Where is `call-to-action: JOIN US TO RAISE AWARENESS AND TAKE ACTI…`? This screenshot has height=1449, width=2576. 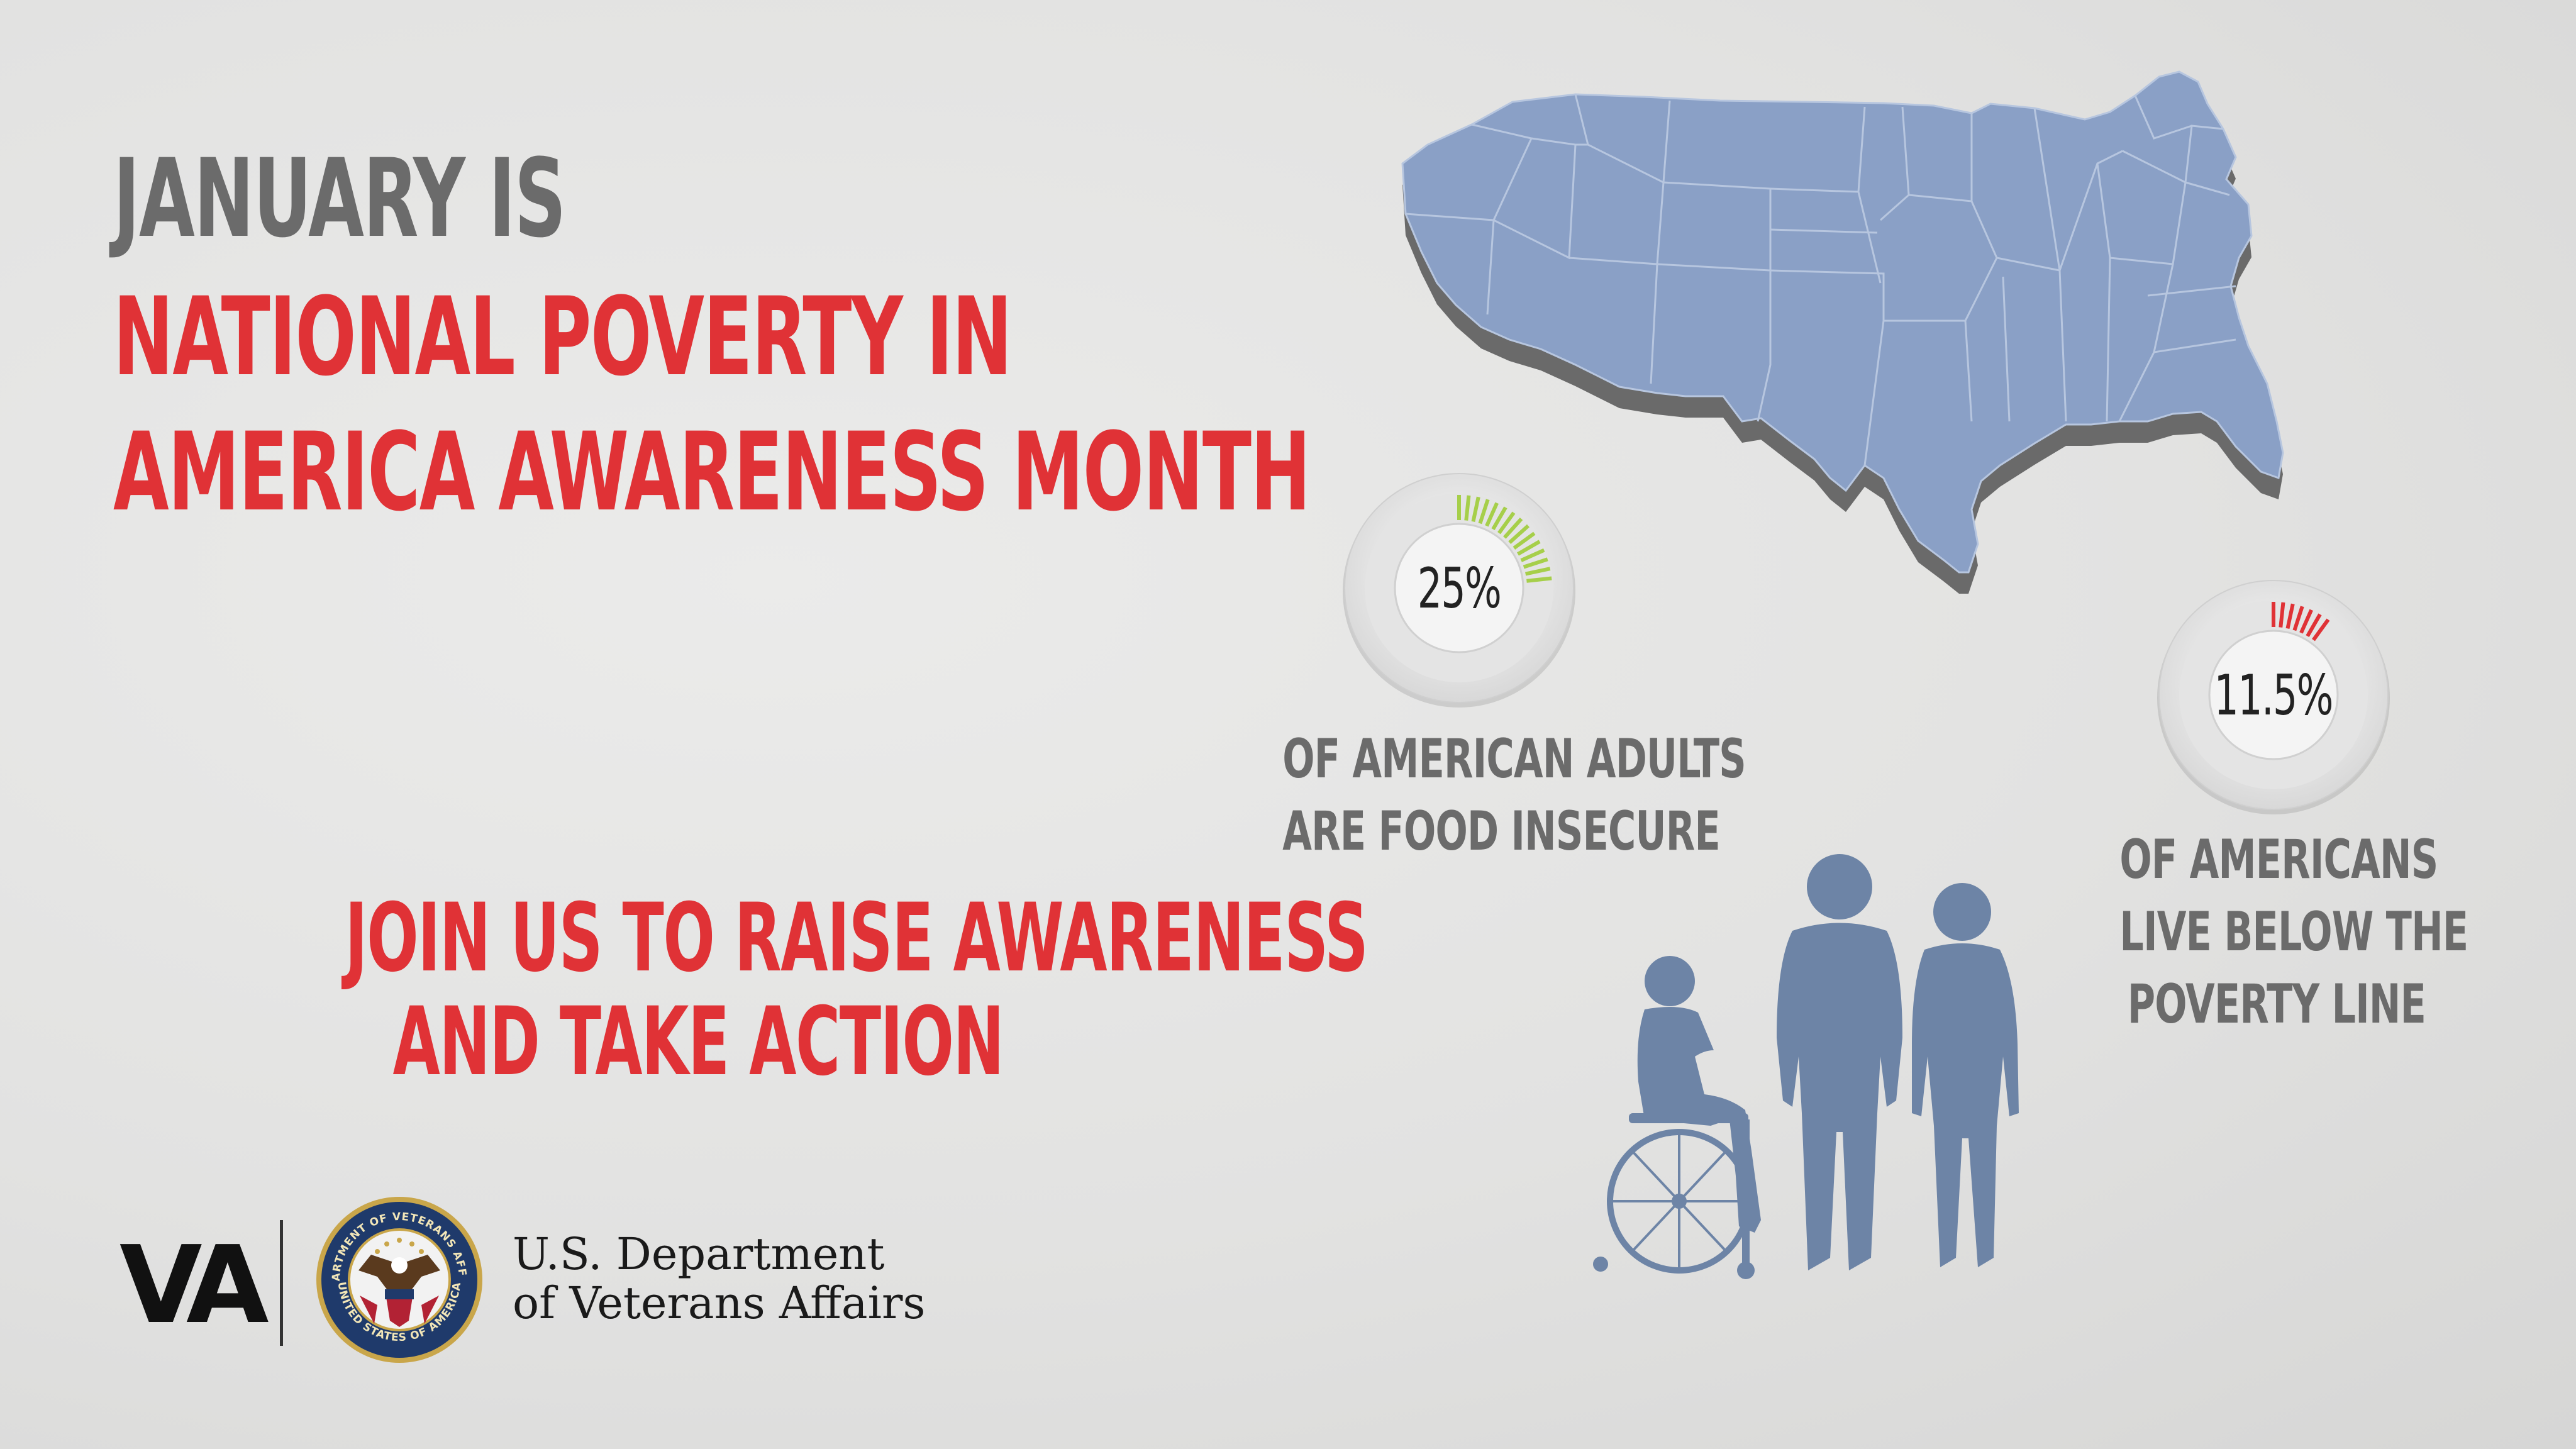
call-to-action: JOIN US TO RAISE AWARENESS AND TAKE ACTI… is located at coordinates (788, 990).